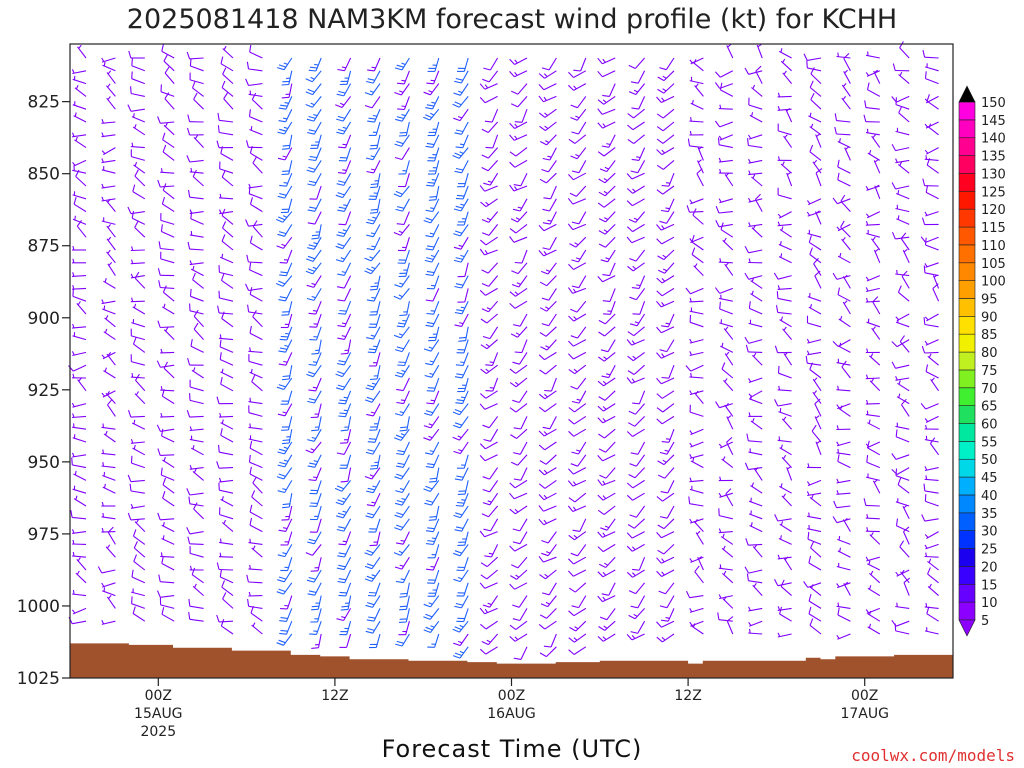  Describe the element at coordinates (511, 696) in the screenshot. I see `x-tick-label: 00Z` at that location.